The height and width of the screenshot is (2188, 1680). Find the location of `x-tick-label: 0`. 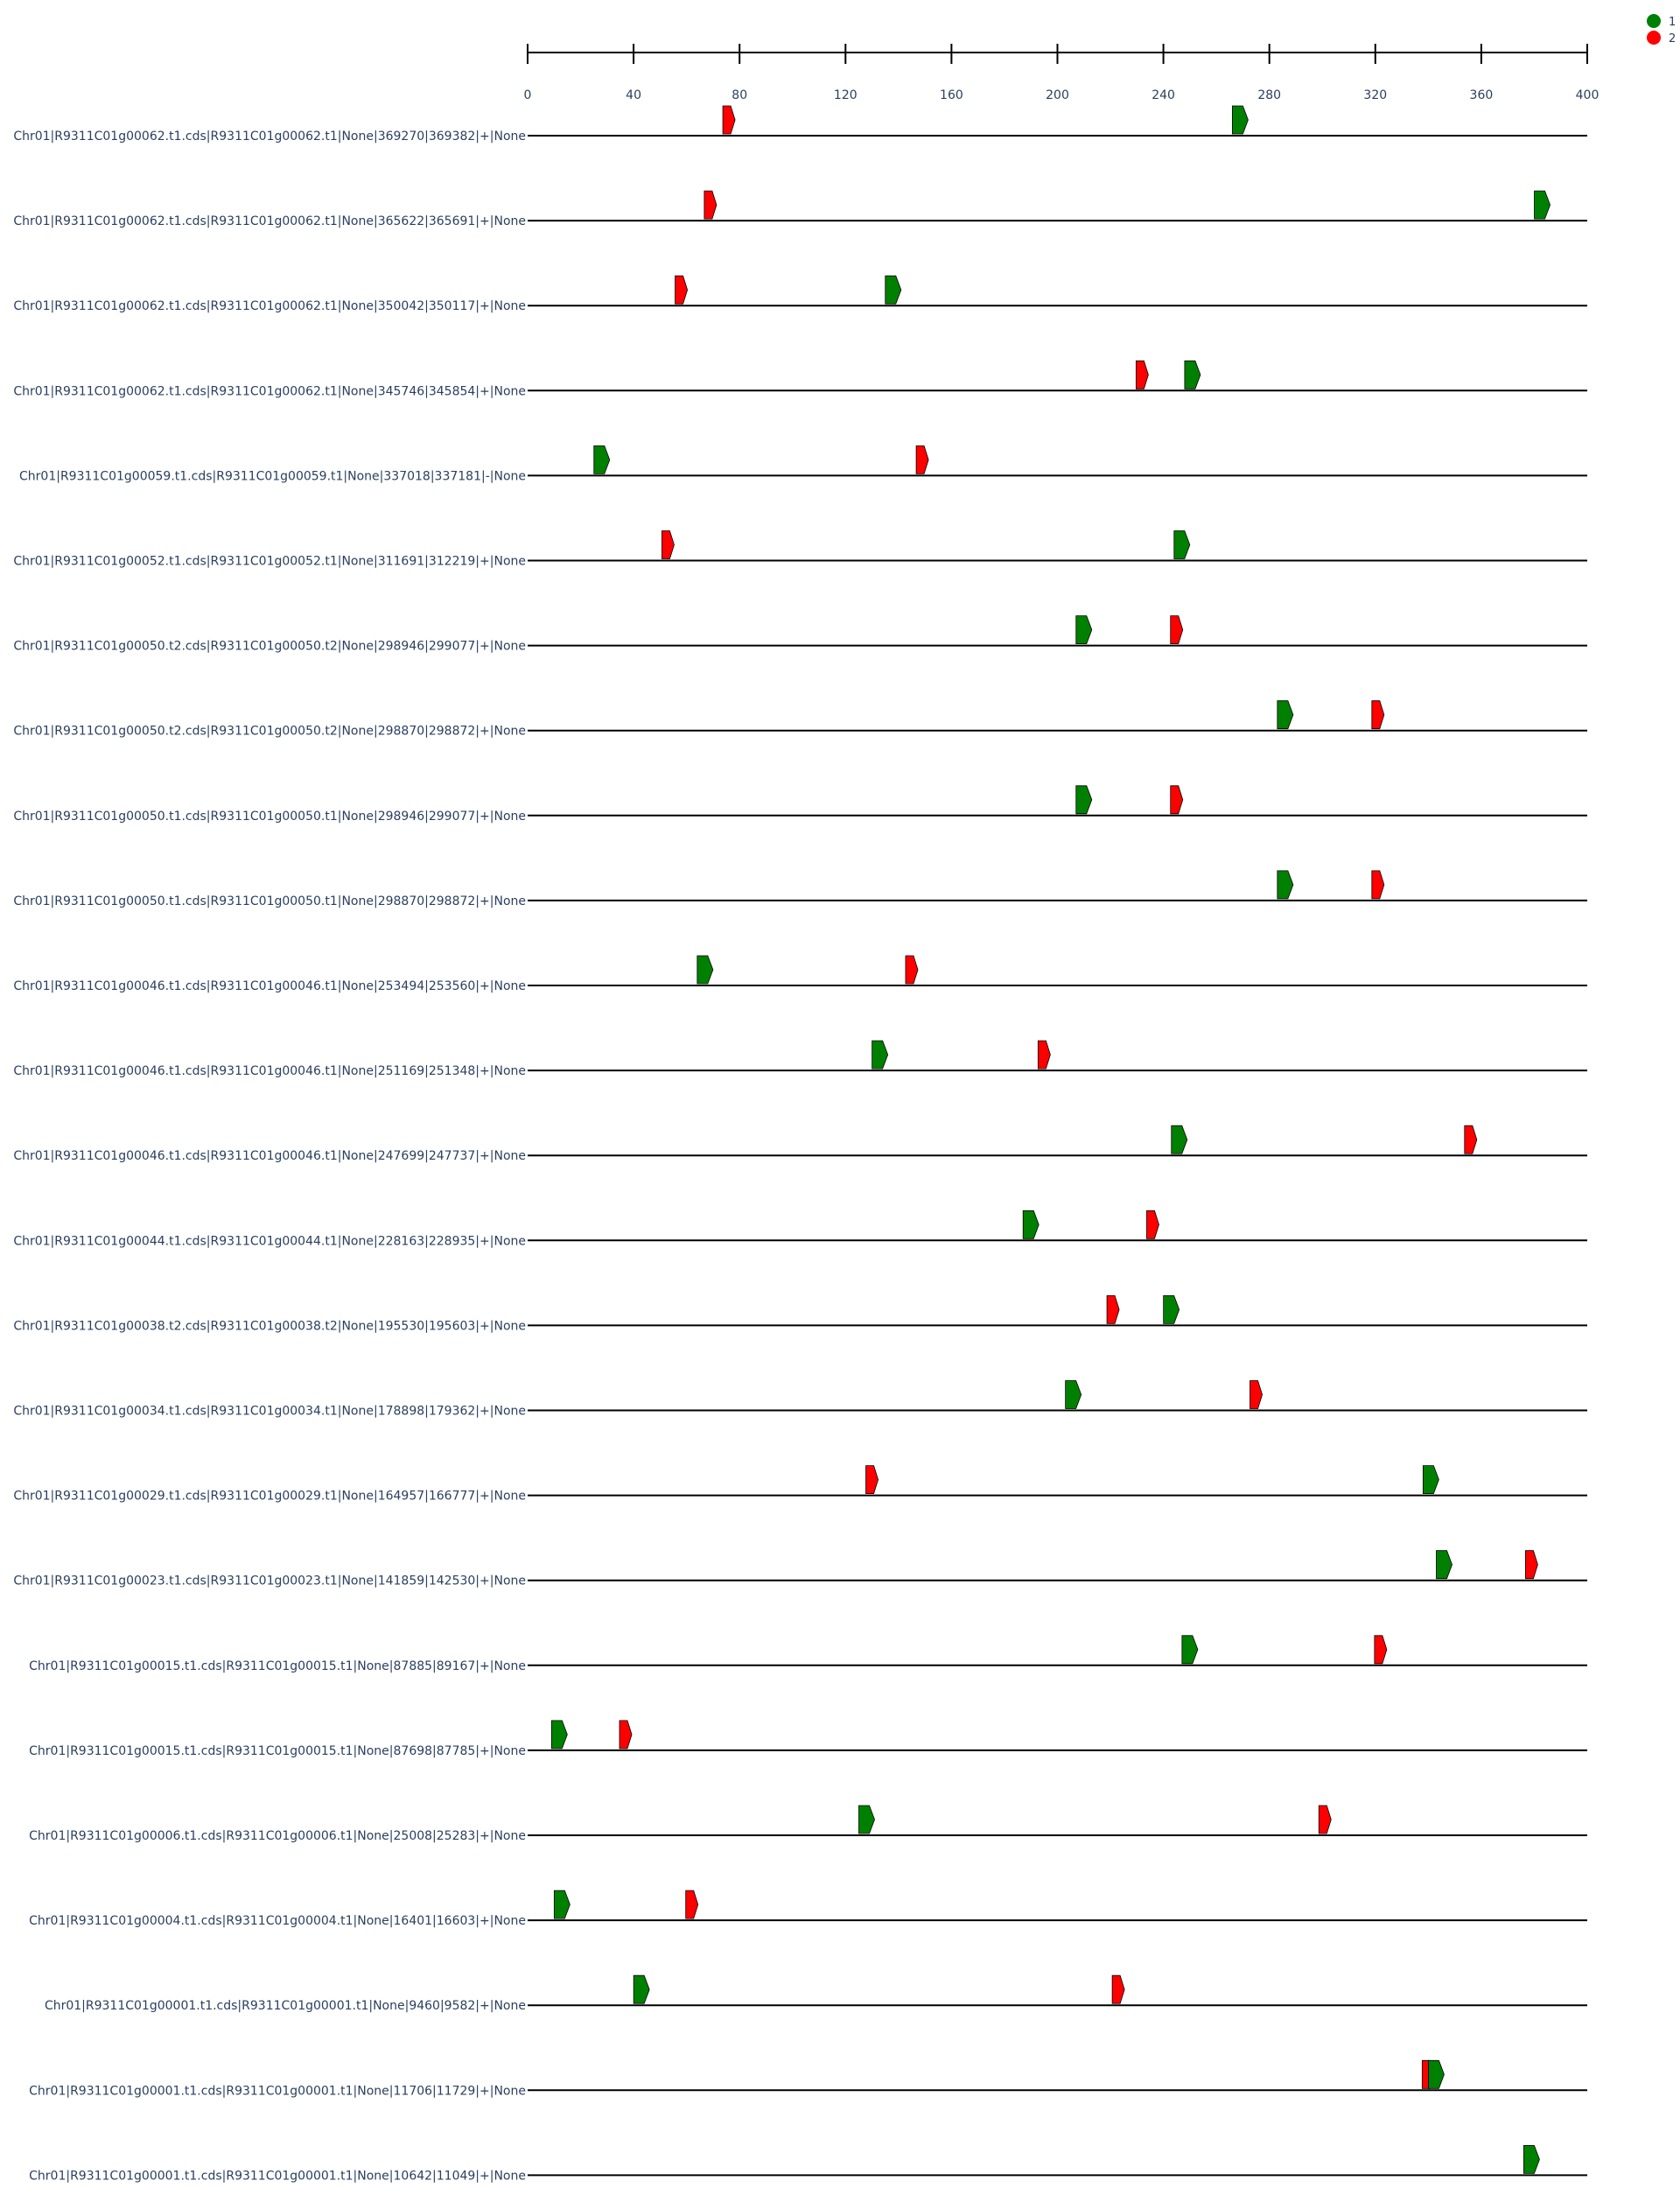

x-tick-label: 0 is located at coordinates (528, 95).